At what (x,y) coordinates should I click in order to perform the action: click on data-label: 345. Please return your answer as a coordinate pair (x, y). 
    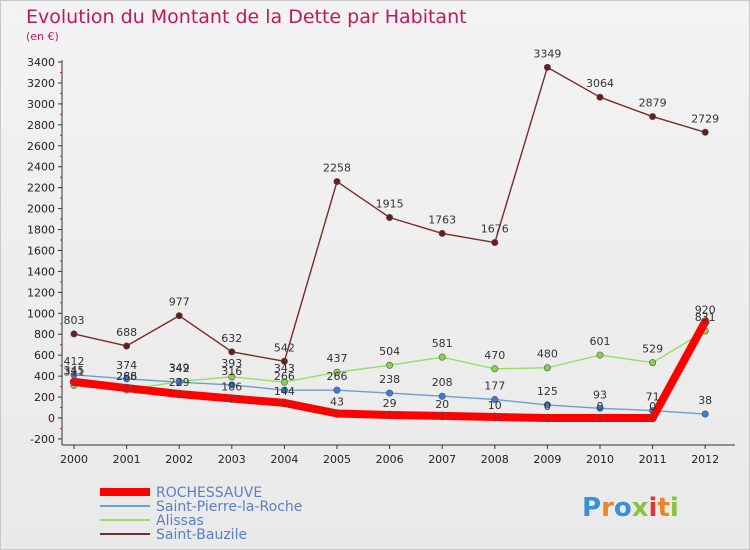
    Looking at the image, I should click on (74, 370).